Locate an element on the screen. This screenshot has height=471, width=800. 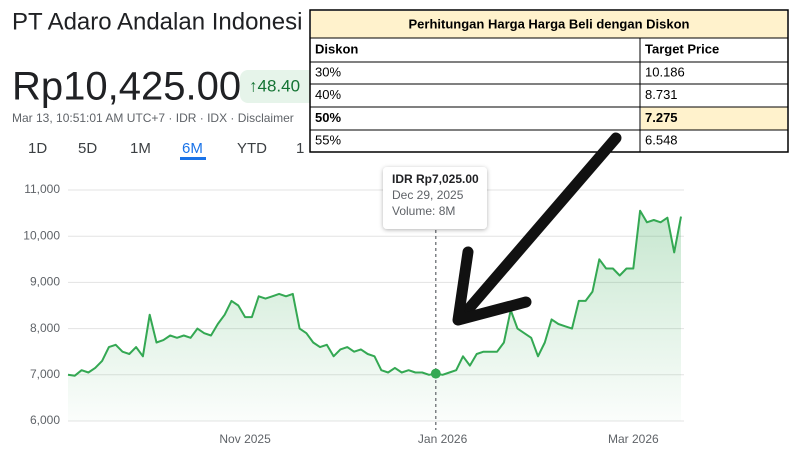
table-title-bg is located at coordinates (549, 24).